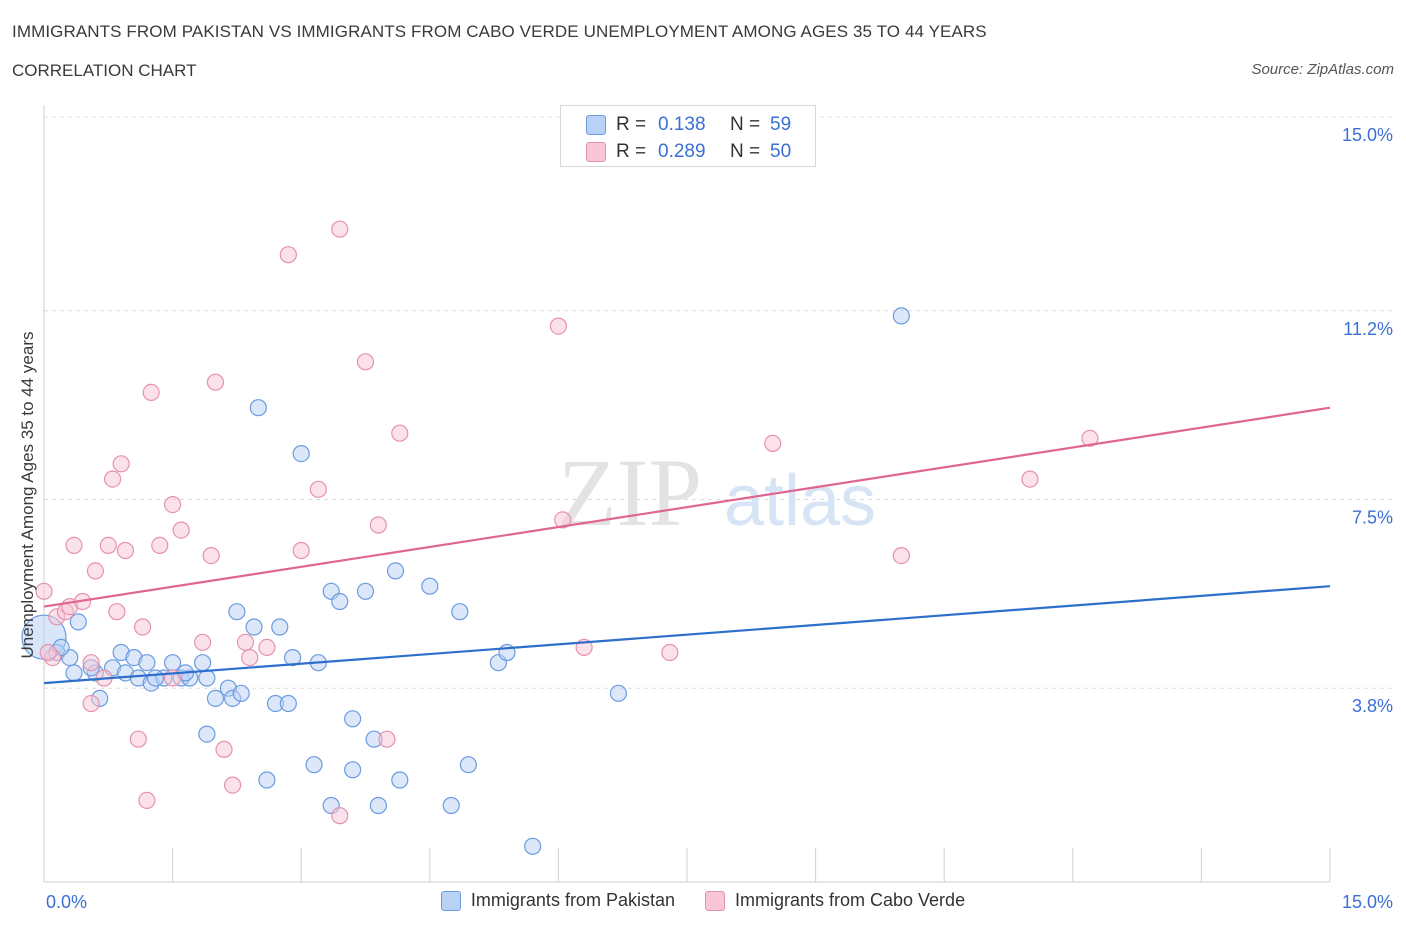 The width and height of the screenshot is (1406, 930). I want to click on n-value: 50, so click(781, 151).